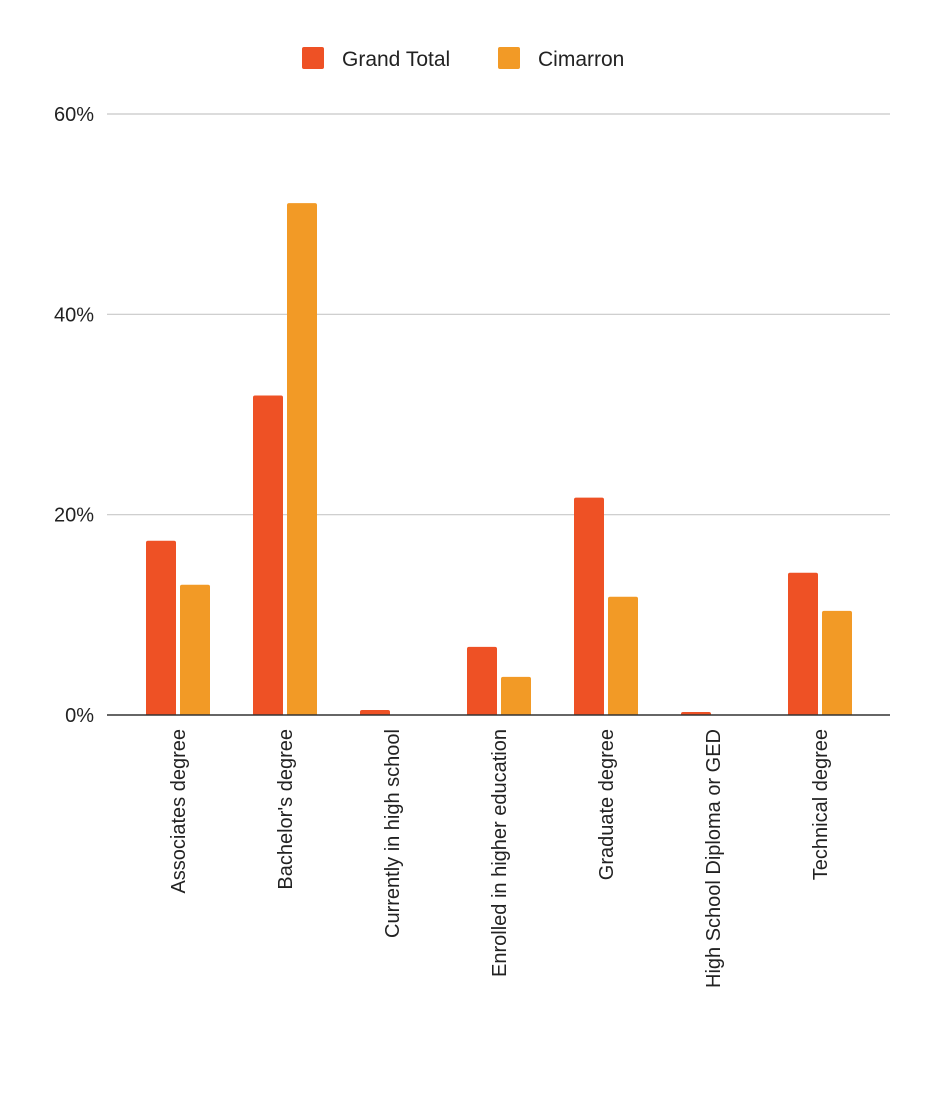  Describe the element at coordinates (74, 315) in the screenshot. I see `y-tick-label: 40%` at that location.